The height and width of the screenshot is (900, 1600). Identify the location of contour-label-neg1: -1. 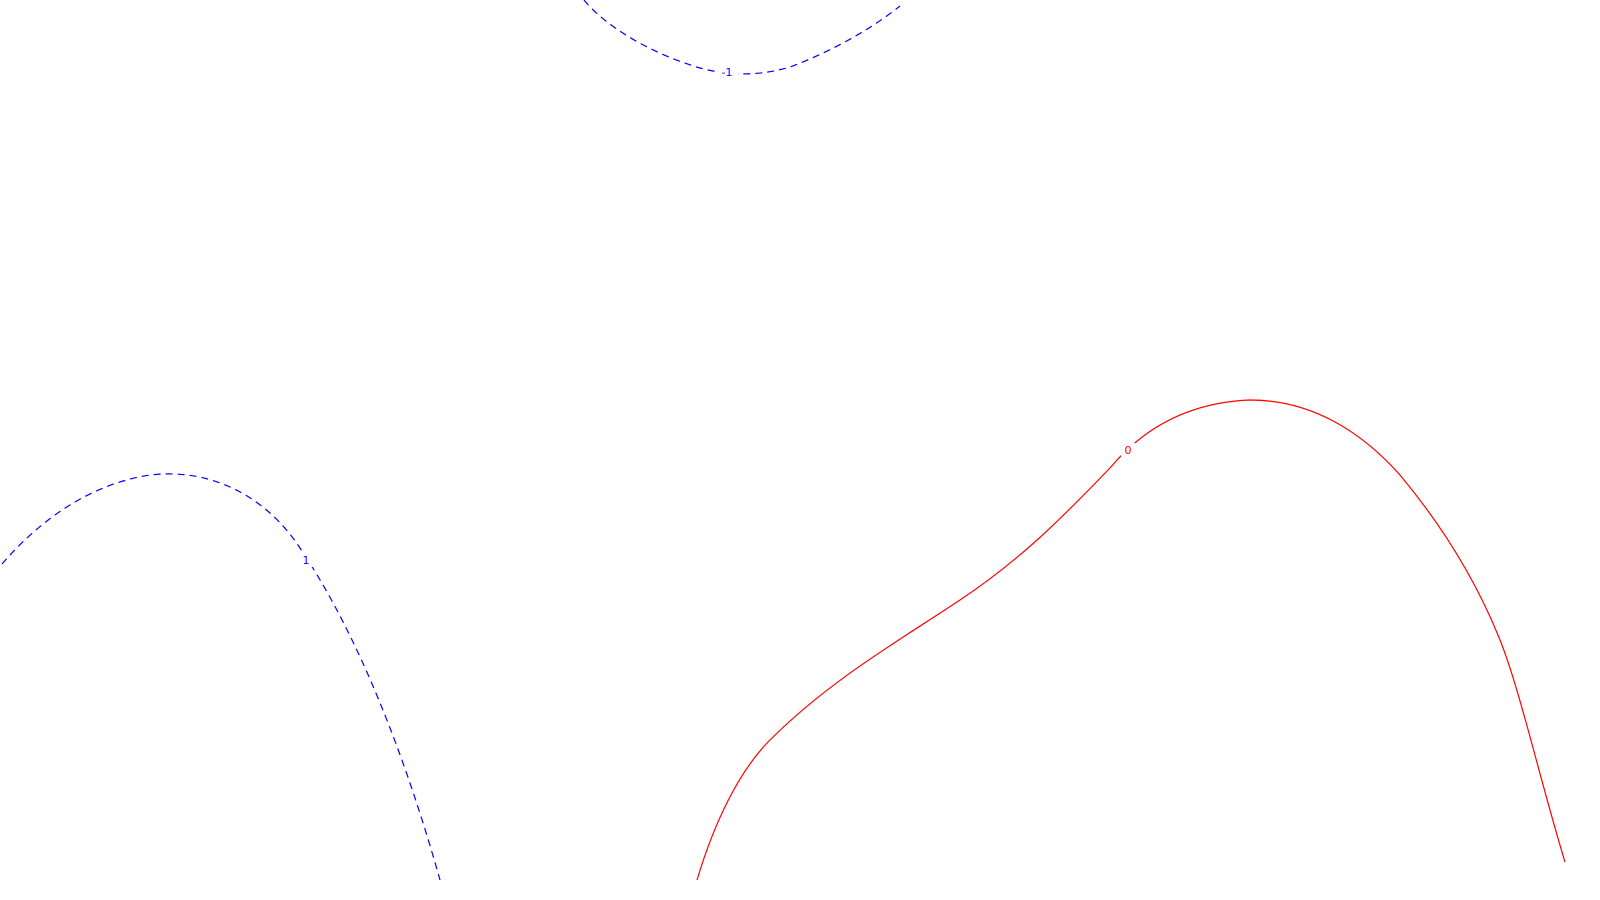
(727, 72).